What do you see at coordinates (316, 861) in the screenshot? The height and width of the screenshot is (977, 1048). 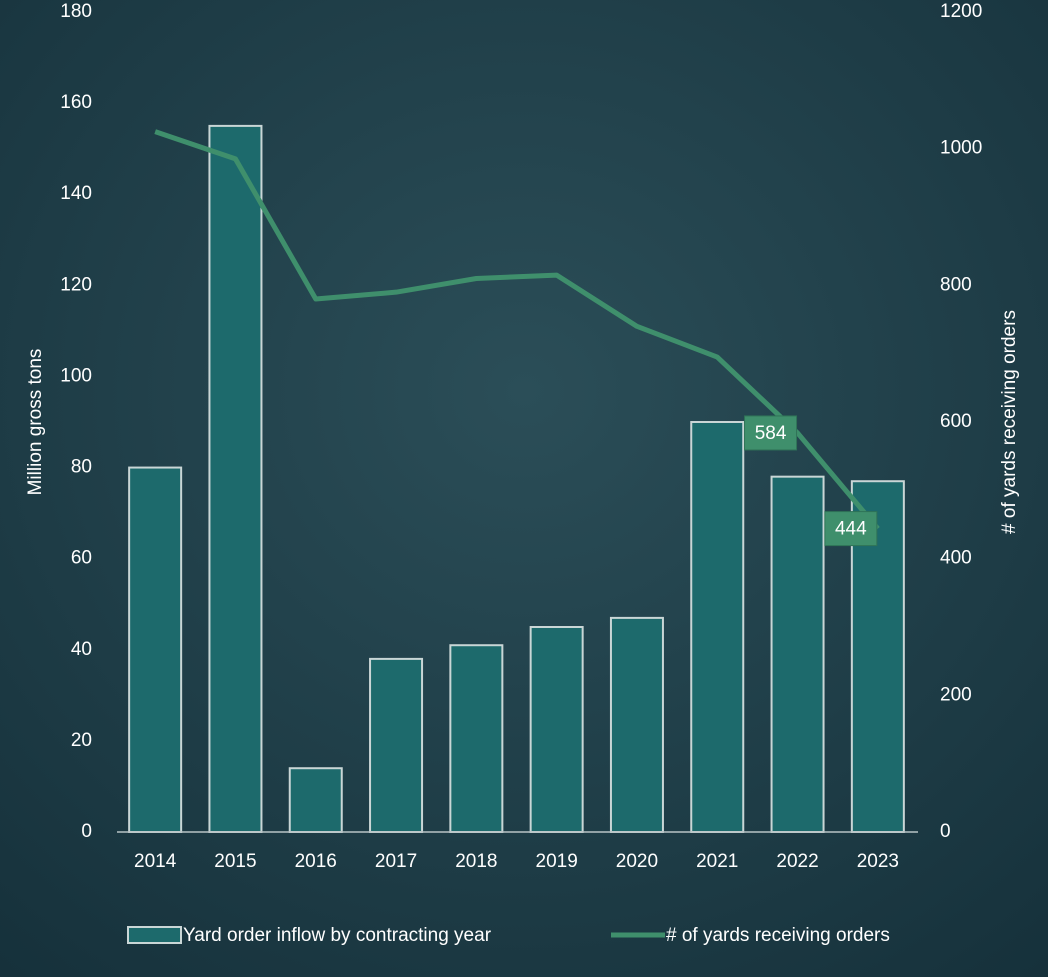 I see `x-tick-label: 2016` at bounding box center [316, 861].